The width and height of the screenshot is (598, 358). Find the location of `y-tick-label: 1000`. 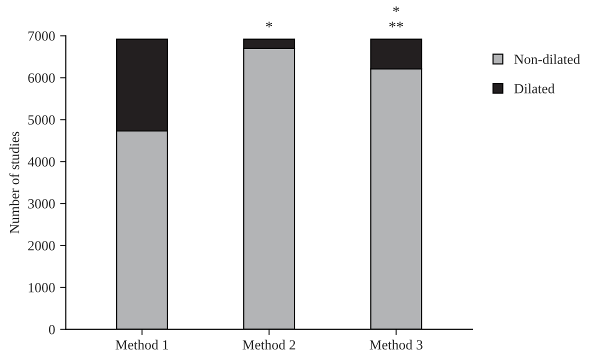

y-tick-label: 1000 is located at coordinates (41, 287).